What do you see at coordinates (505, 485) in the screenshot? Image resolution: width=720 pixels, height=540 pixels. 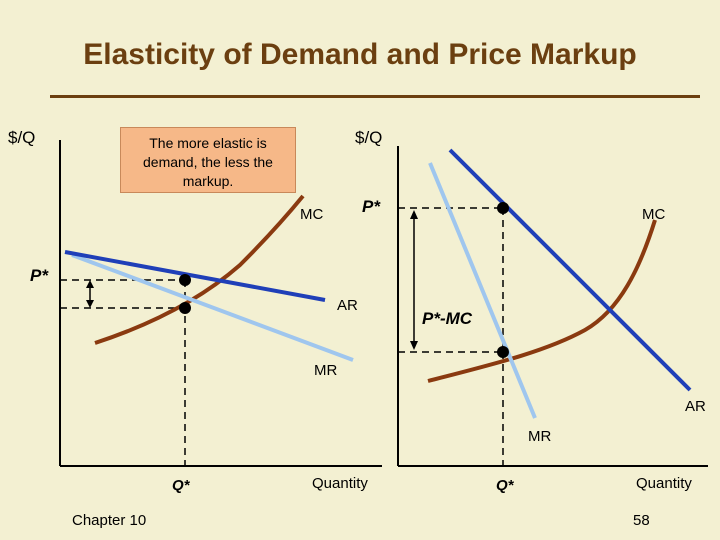 I see `right-quantity-label: Q*` at bounding box center [505, 485].